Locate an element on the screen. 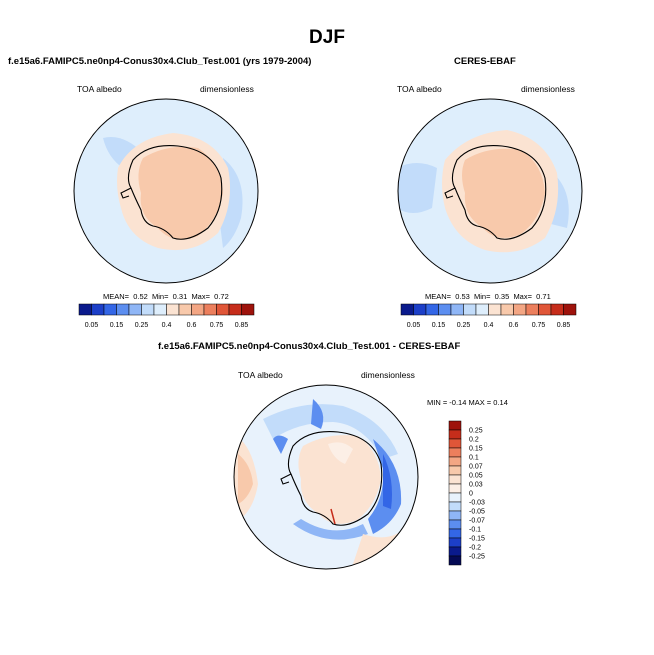 This screenshot has height=655, width=654. panel-1-colorbar: 0.050.150.250.40.60.750.850.95 is located at coordinates (166, 316).